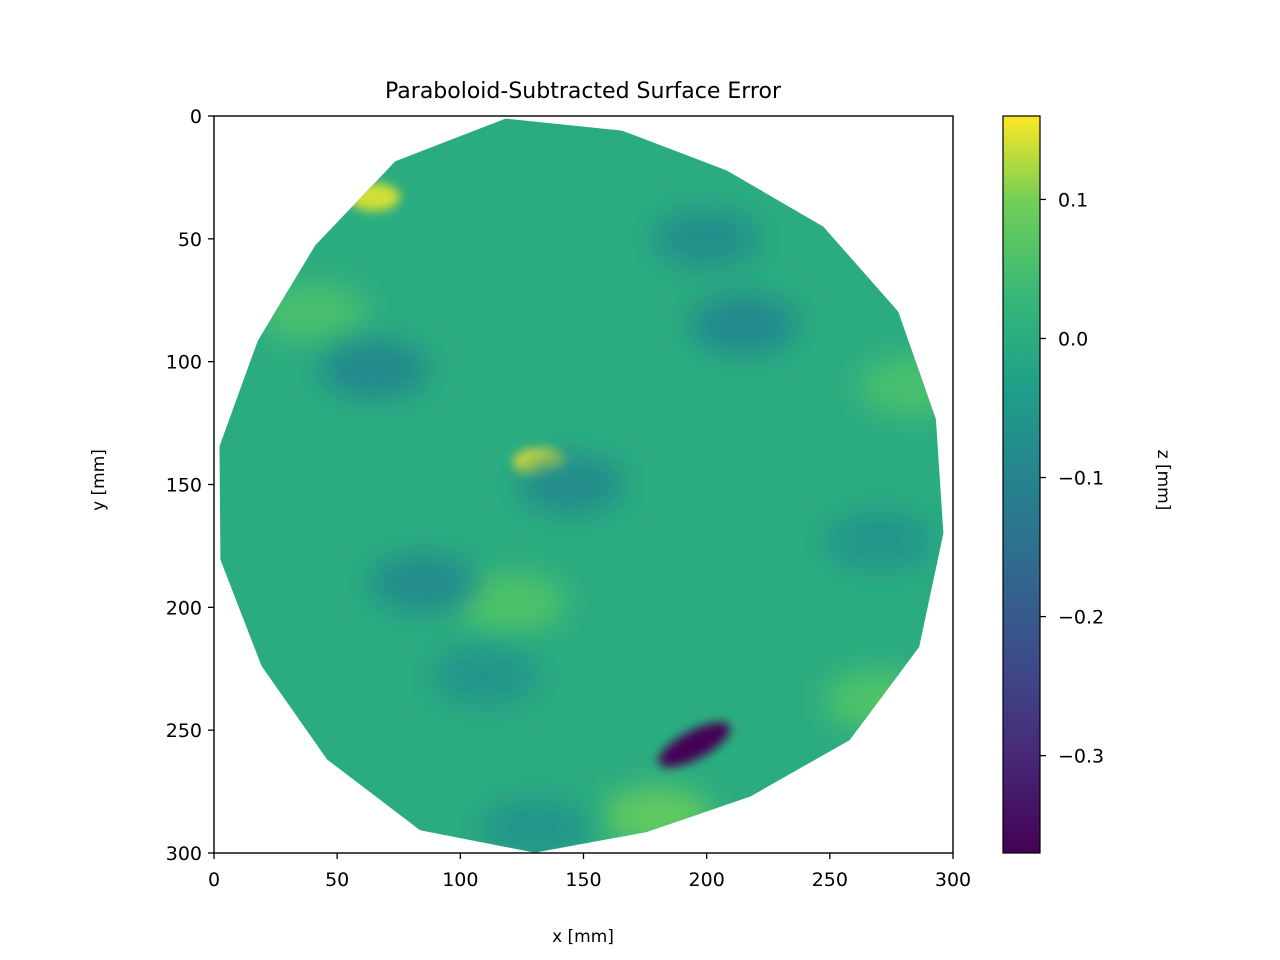 The image size is (1280, 960). Describe the element at coordinates (583, 91) in the screenshot. I see `chart-title: Paraboloid-Subtracted Surface Error` at that location.